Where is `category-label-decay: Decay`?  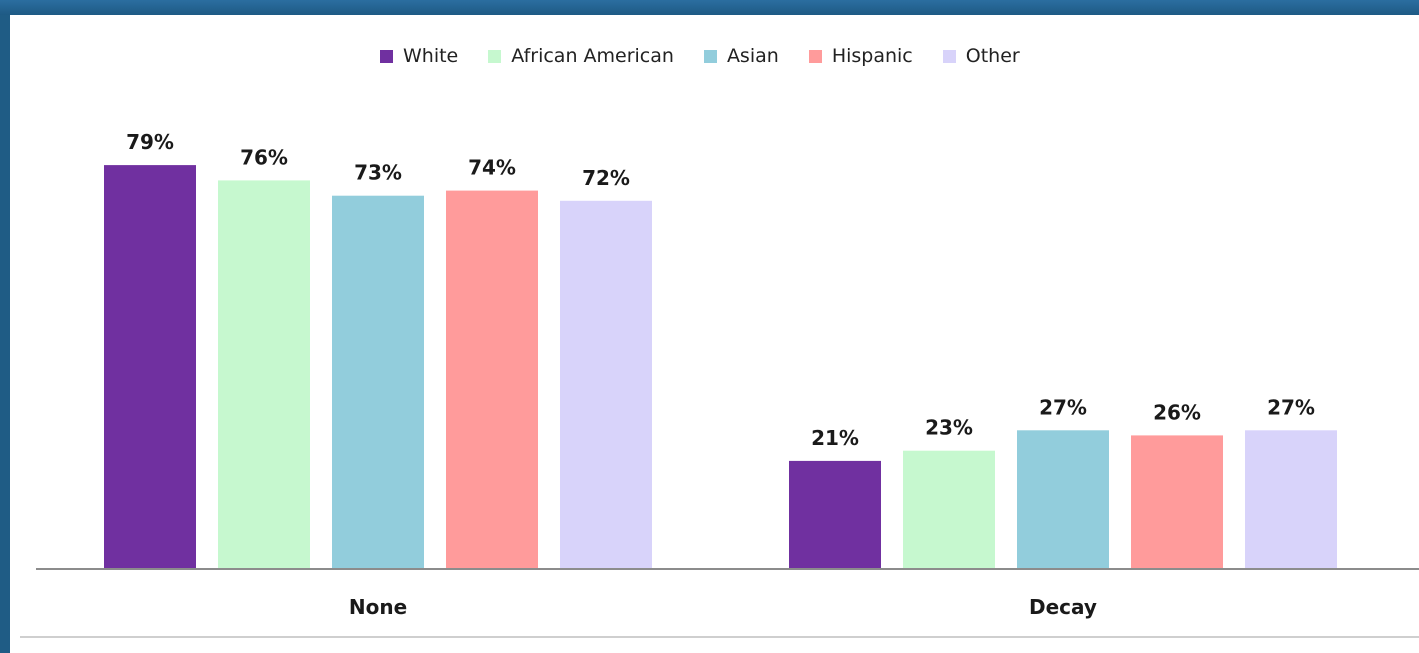
category-label-decay: Decay is located at coordinates (1063, 607).